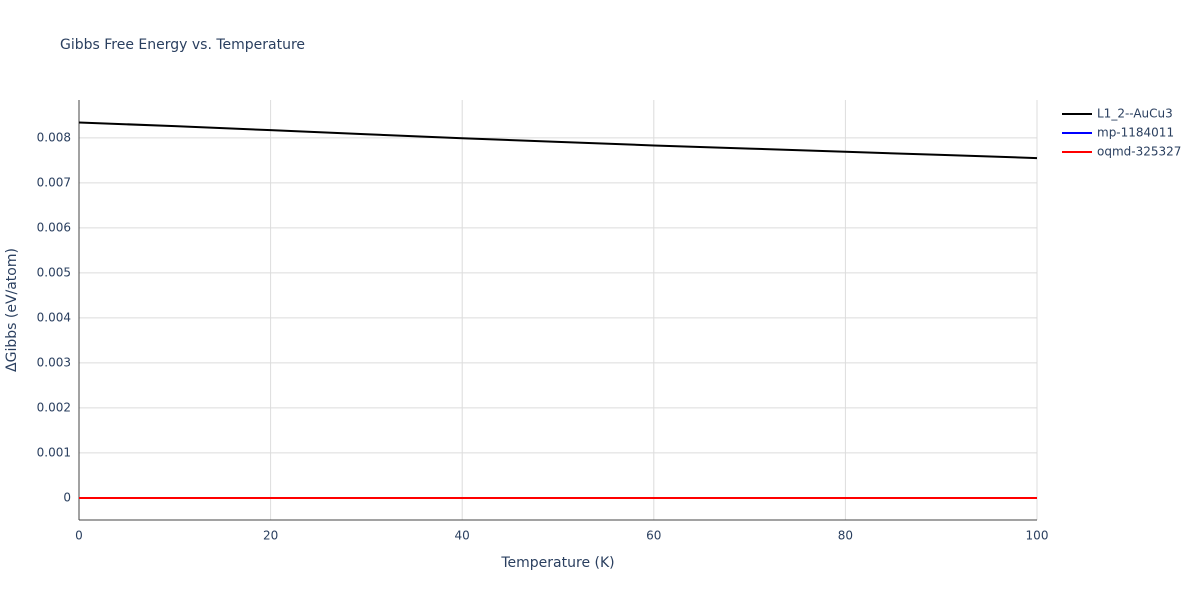  What do you see at coordinates (54, 452) in the screenshot?
I see `y-tick-label: 0.001` at bounding box center [54, 452].